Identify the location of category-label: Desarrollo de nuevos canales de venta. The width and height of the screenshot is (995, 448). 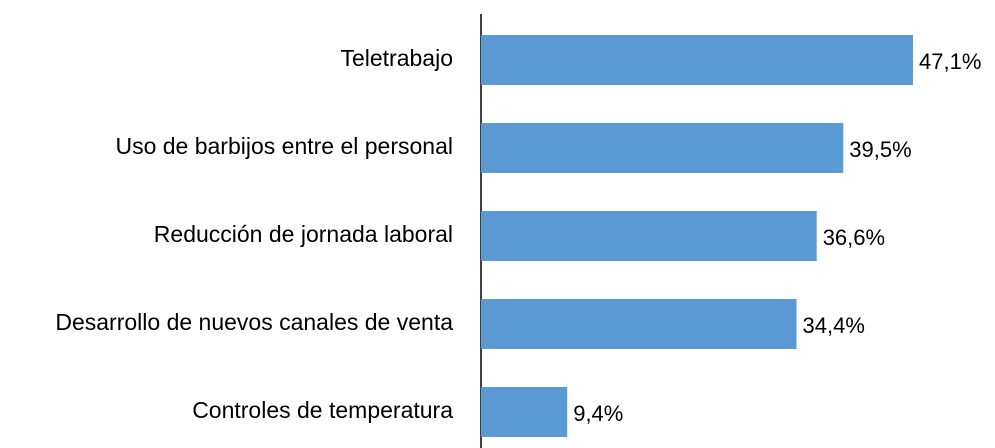
(254, 322).